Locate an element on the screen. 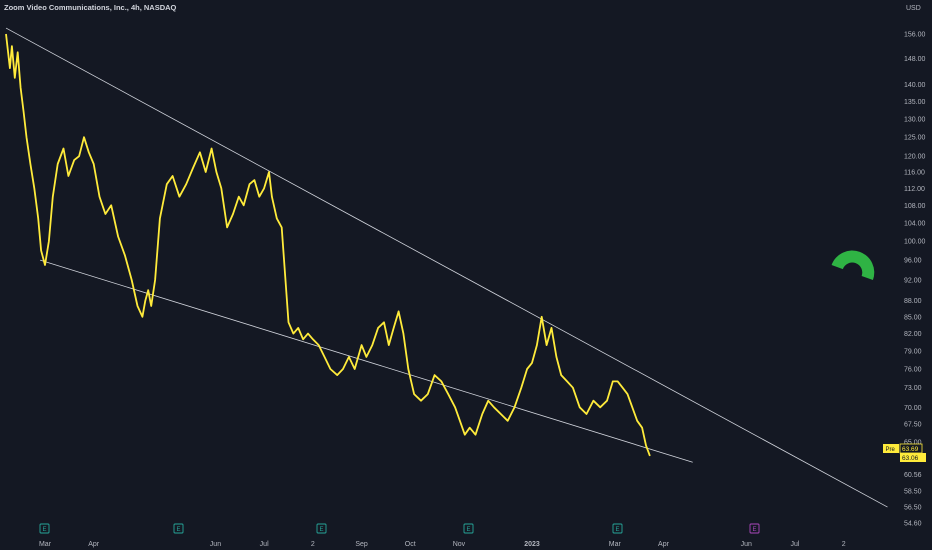  y-tick-label: 148.00 is located at coordinates (915, 59).